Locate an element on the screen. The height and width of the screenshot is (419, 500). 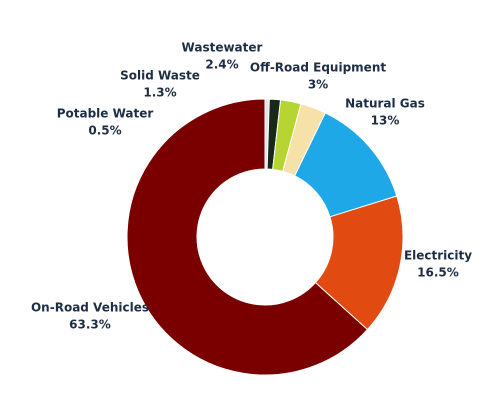
slice-label: Natural Gas is located at coordinates (385, 104).